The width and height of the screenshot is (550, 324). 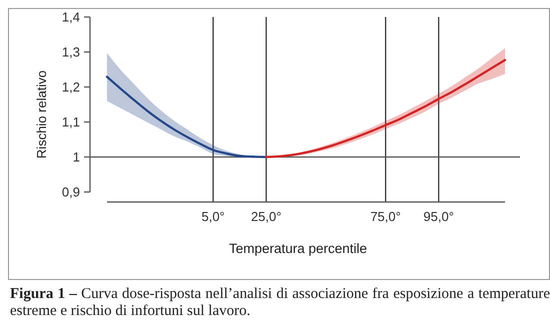 I want to click on y-tick-label: 1,1, so click(x=71, y=122).